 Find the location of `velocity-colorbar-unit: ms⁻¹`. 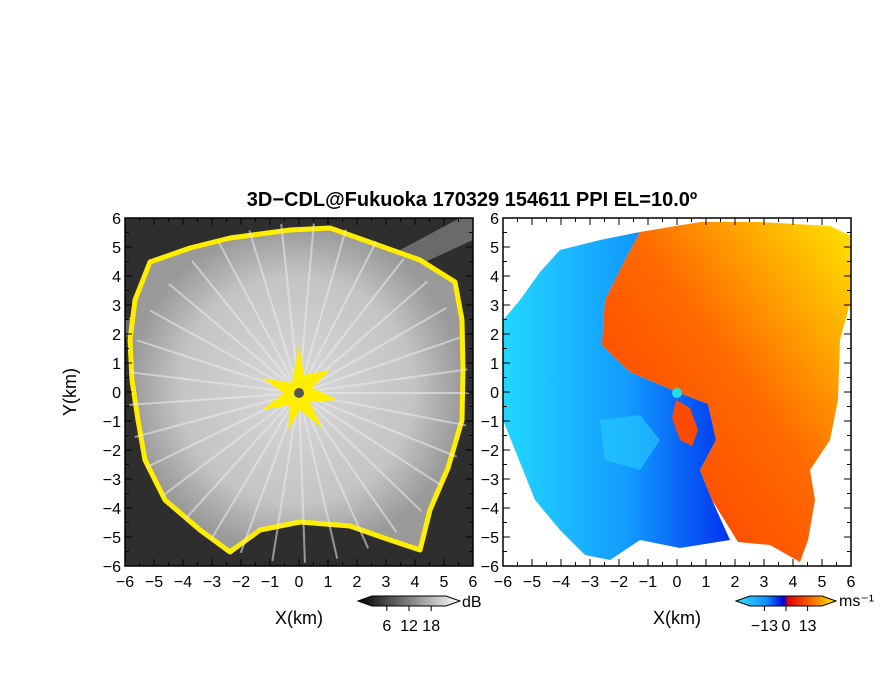

velocity-colorbar-unit: ms⁻¹ is located at coordinates (856, 601).